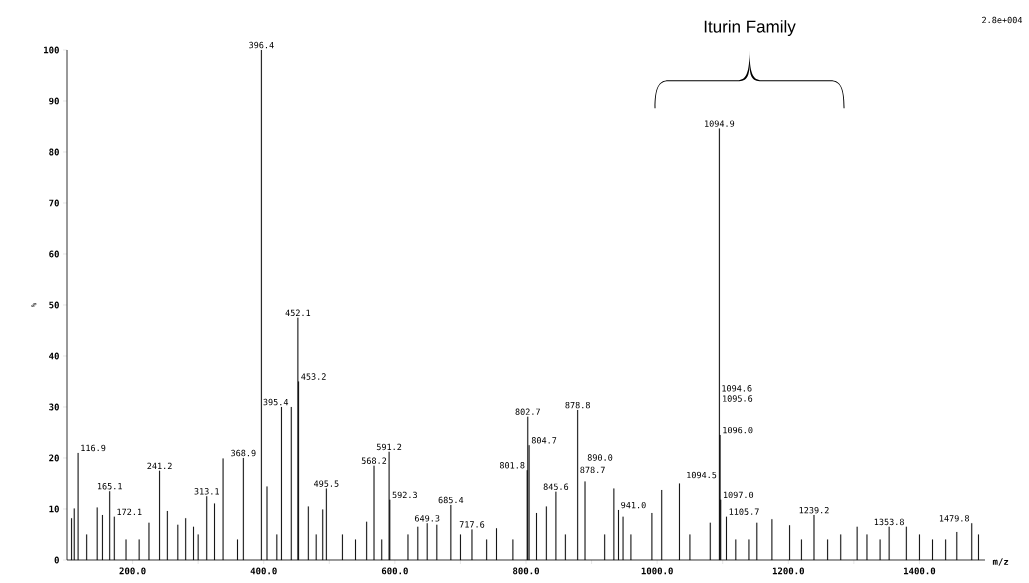 This screenshot has height=583, width=1029. What do you see at coordinates (592, 470) in the screenshot?
I see `annotation: 878.7` at bounding box center [592, 470].